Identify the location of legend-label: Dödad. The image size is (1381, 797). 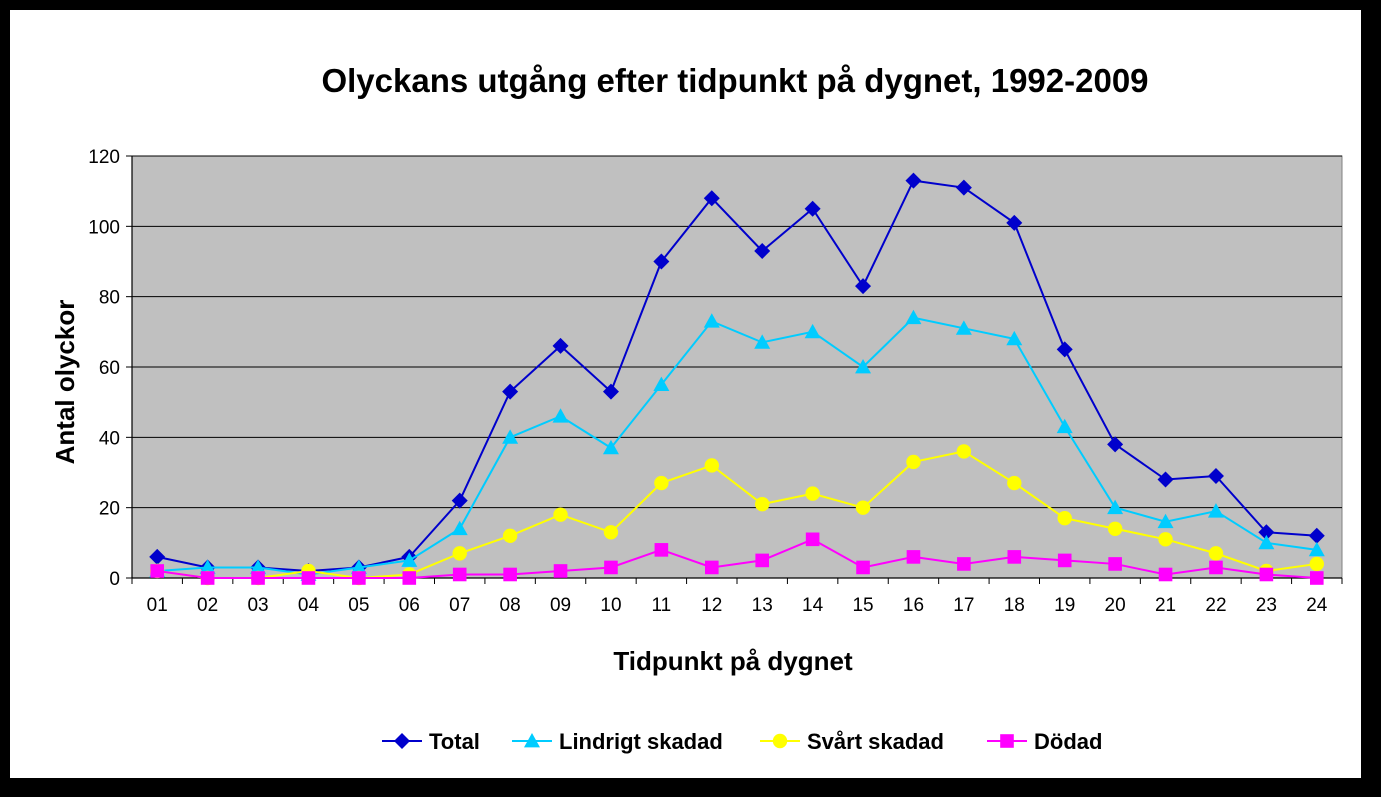
(1068, 741).